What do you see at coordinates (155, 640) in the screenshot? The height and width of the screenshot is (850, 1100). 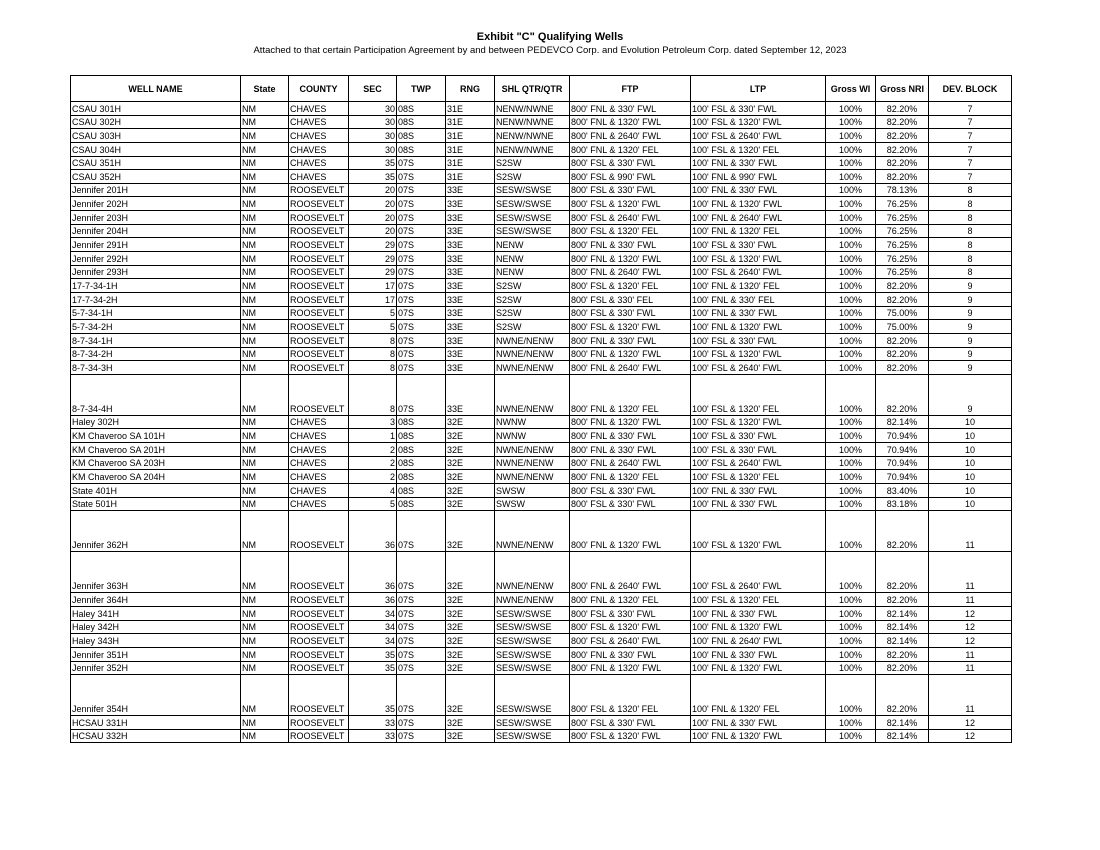 I see `table-cell: Haley 343H` at bounding box center [155, 640].